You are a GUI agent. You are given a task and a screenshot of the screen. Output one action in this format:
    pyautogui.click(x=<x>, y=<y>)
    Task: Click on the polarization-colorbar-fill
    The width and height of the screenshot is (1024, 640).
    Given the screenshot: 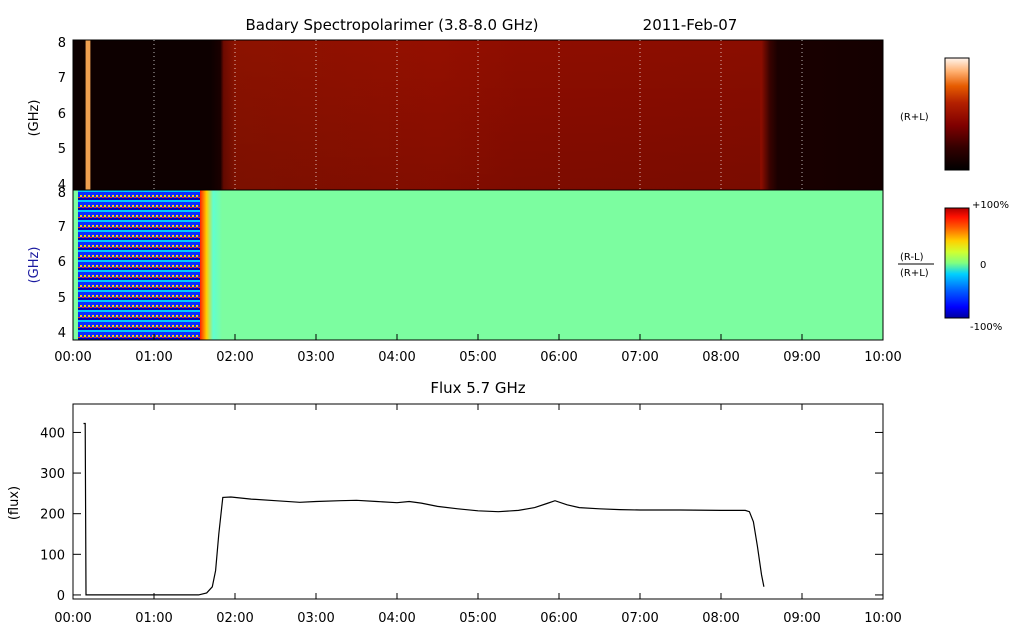 What is the action you would take?
    pyautogui.click(x=957, y=263)
    